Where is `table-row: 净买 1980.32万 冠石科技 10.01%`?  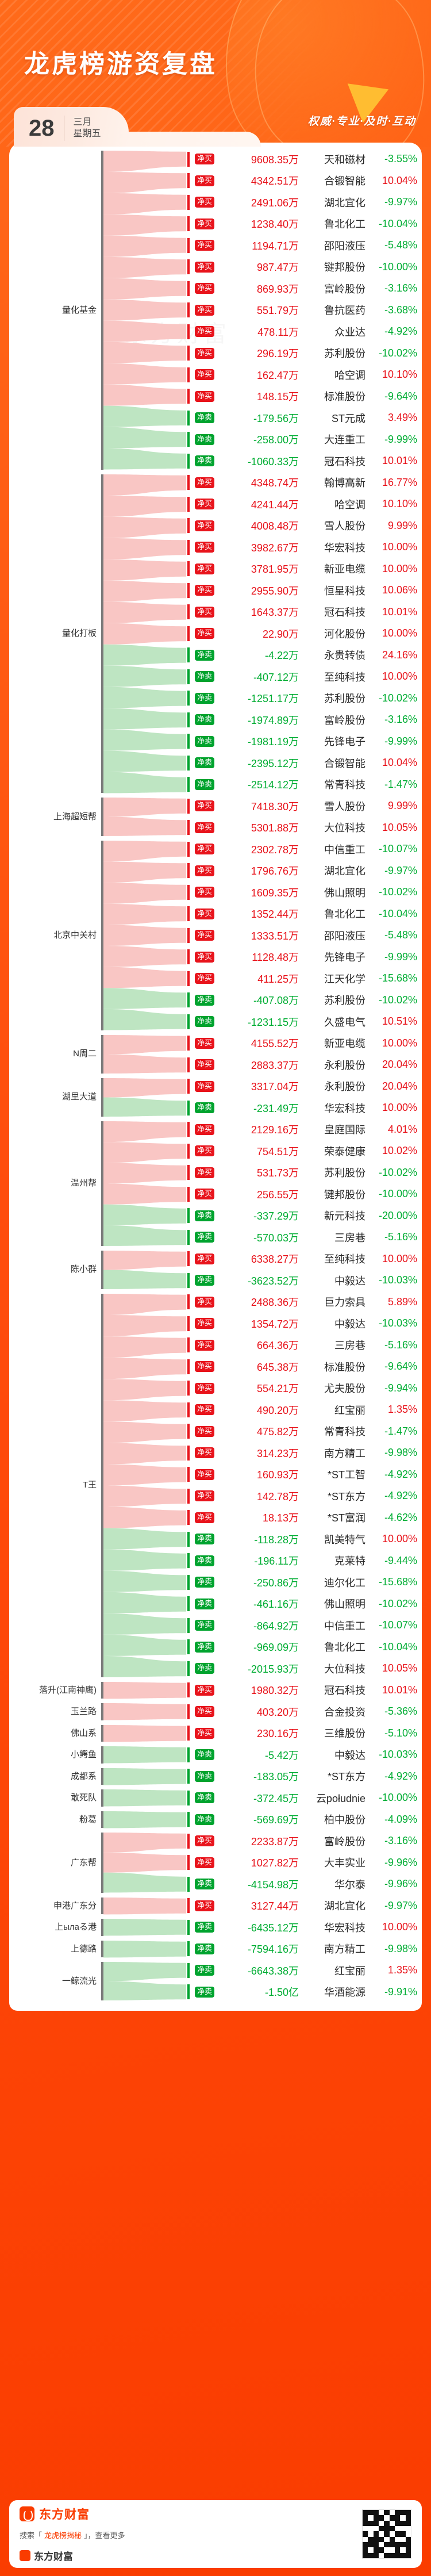
table-row: 净买 1980.32万 冠石科技 10.01% is located at coordinates (304, 1690).